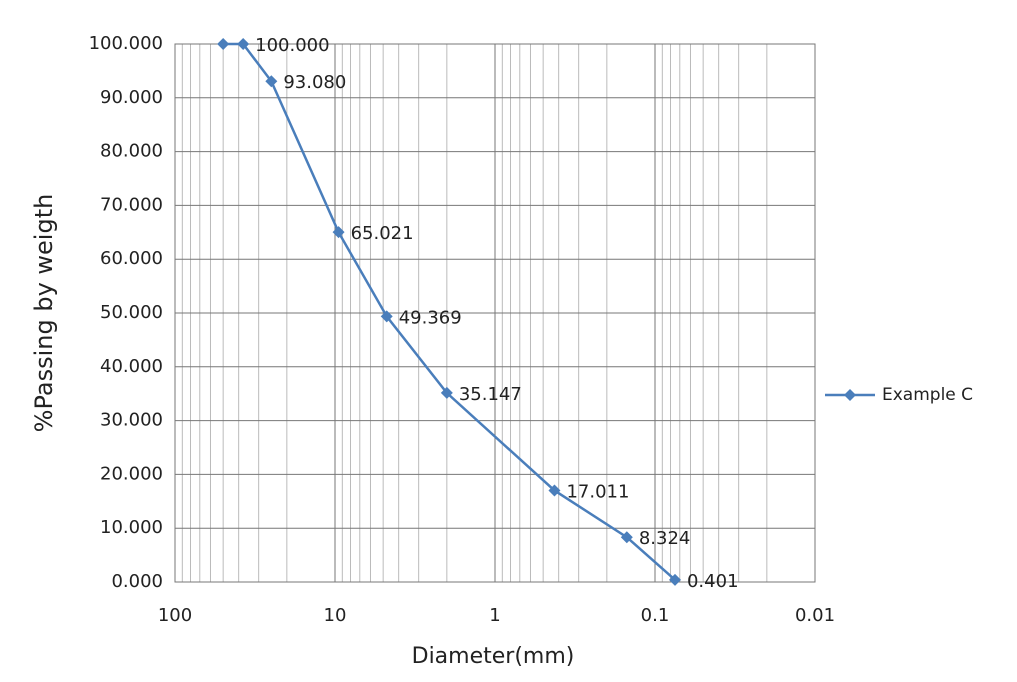  Describe the element at coordinates (430, 317) in the screenshot. I see `data-label: 49.369` at that location.